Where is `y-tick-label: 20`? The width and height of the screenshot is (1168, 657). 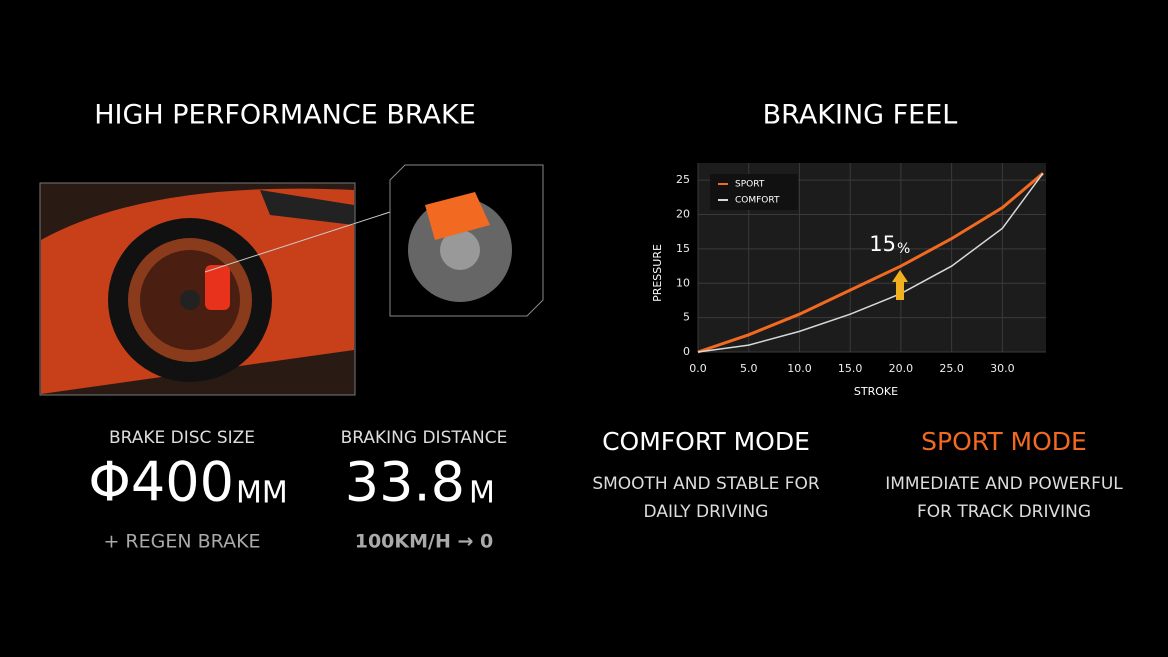 y-tick-label: 20 is located at coordinates (683, 214).